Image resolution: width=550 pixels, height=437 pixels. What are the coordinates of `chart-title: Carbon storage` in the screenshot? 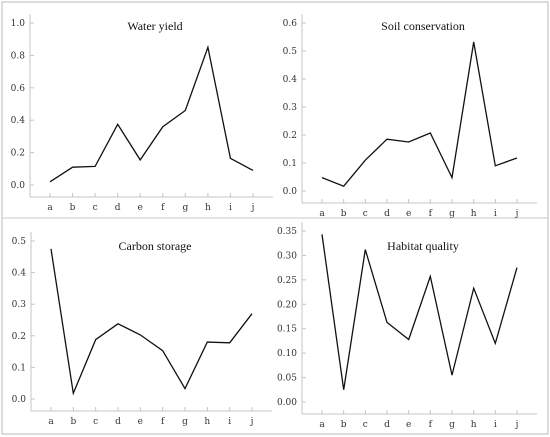 It's located at (155, 246).